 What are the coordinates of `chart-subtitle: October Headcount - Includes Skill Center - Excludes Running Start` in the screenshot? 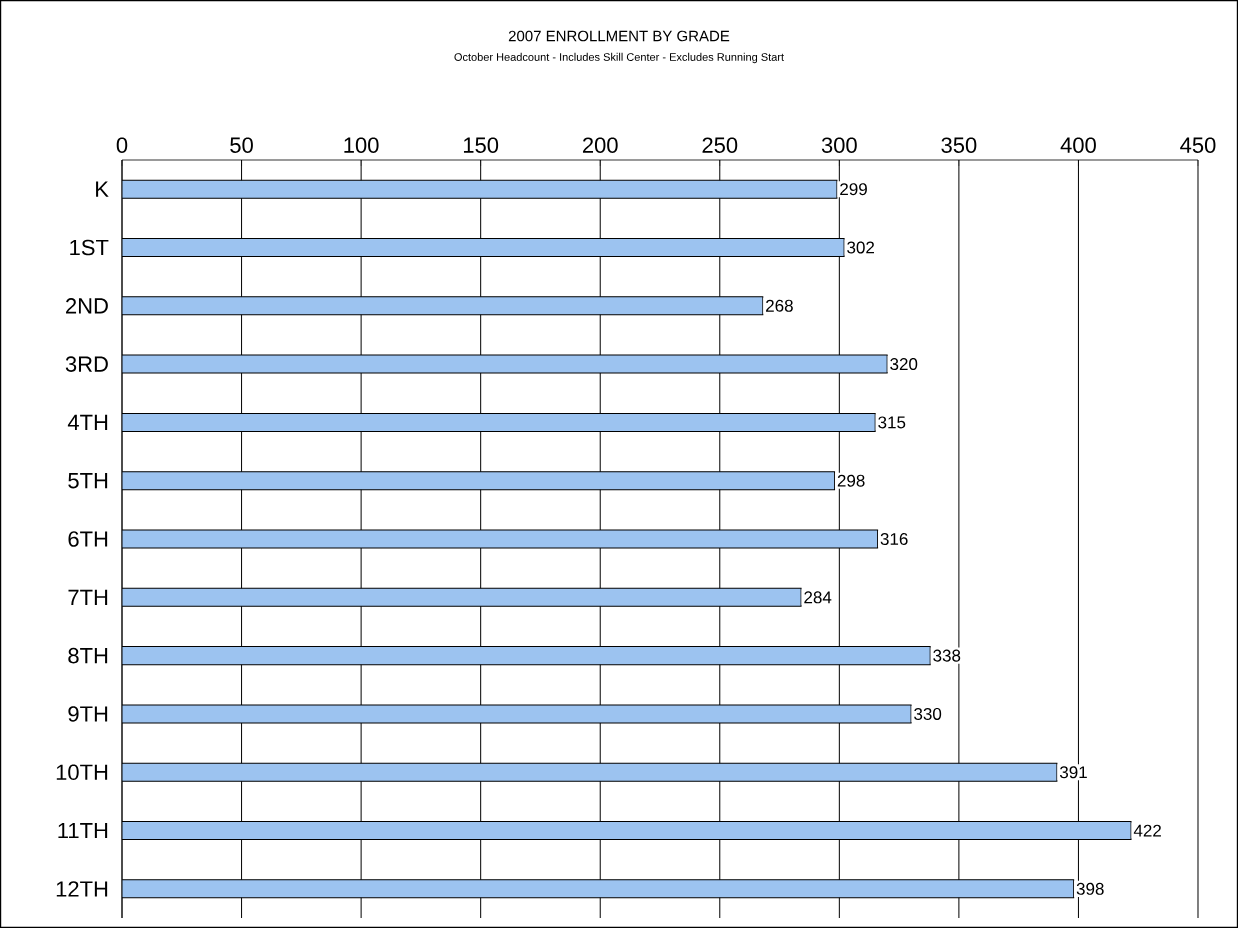 It's located at (619, 58).